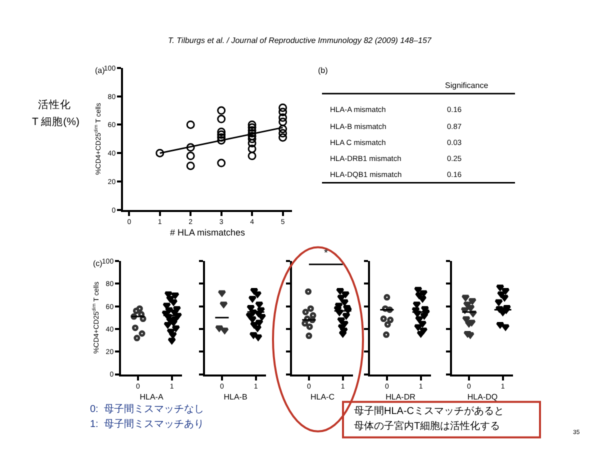  I want to click on text: T. Tilburgs et al. / Journal of Reproductive Immunology 82 (2009) 148–157, so click(300, 40).